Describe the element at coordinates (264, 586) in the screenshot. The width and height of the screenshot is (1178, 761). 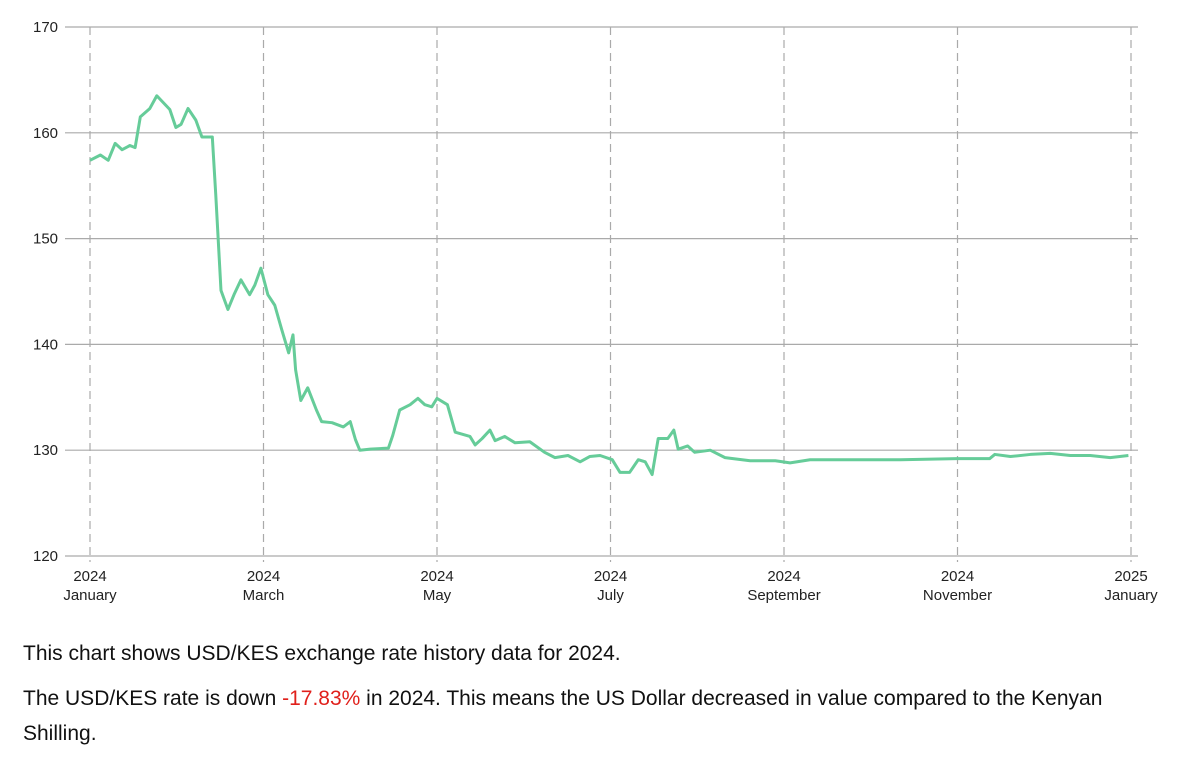
I see `x-tick-label: 2024 March` at that location.